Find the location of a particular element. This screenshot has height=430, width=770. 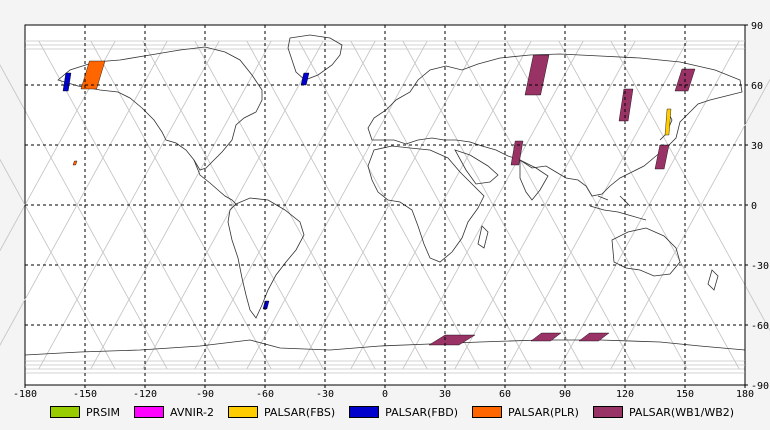

legend-label: AVNIR-2 is located at coordinates (192, 412).